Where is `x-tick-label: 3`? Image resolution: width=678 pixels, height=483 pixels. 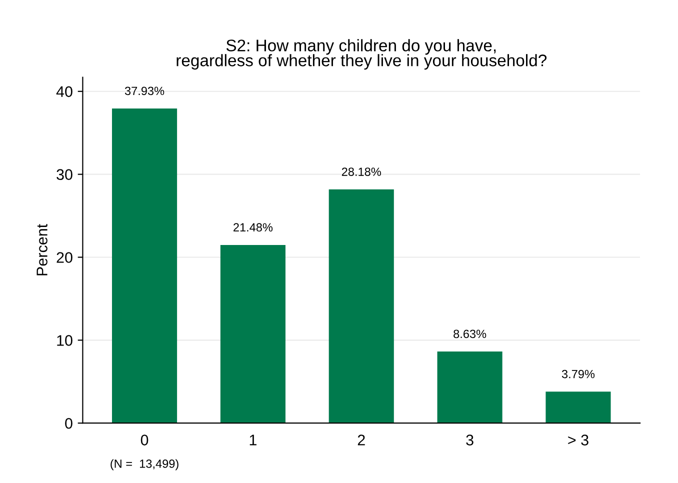
x-tick-label: 3 is located at coordinates (470, 440).